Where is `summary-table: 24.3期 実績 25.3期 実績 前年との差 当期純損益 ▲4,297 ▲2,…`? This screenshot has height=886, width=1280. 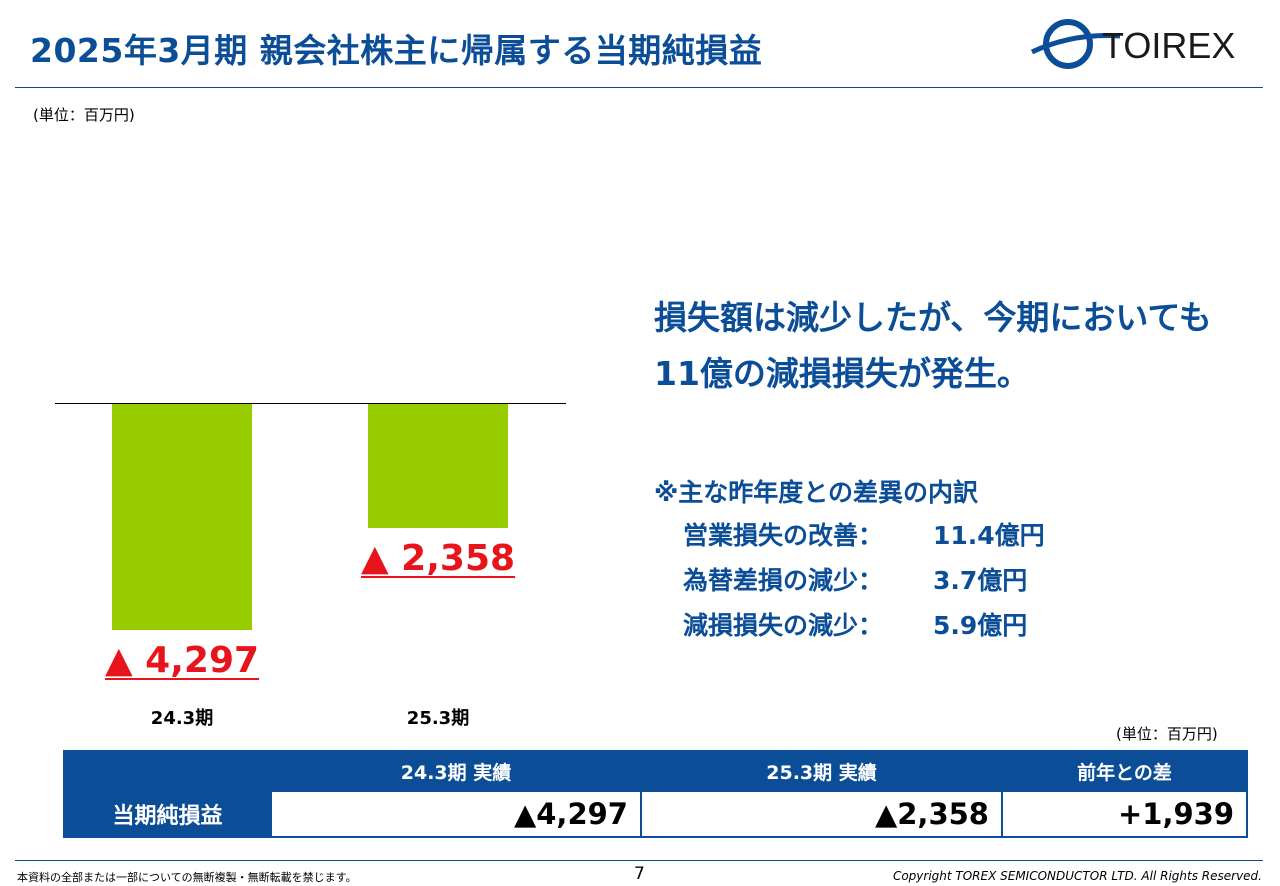 summary-table: 24.3期 実績 25.3期 実績 前年との差 当期純損益 ▲4,297 ▲2,… is located at coordinates (655, 794).